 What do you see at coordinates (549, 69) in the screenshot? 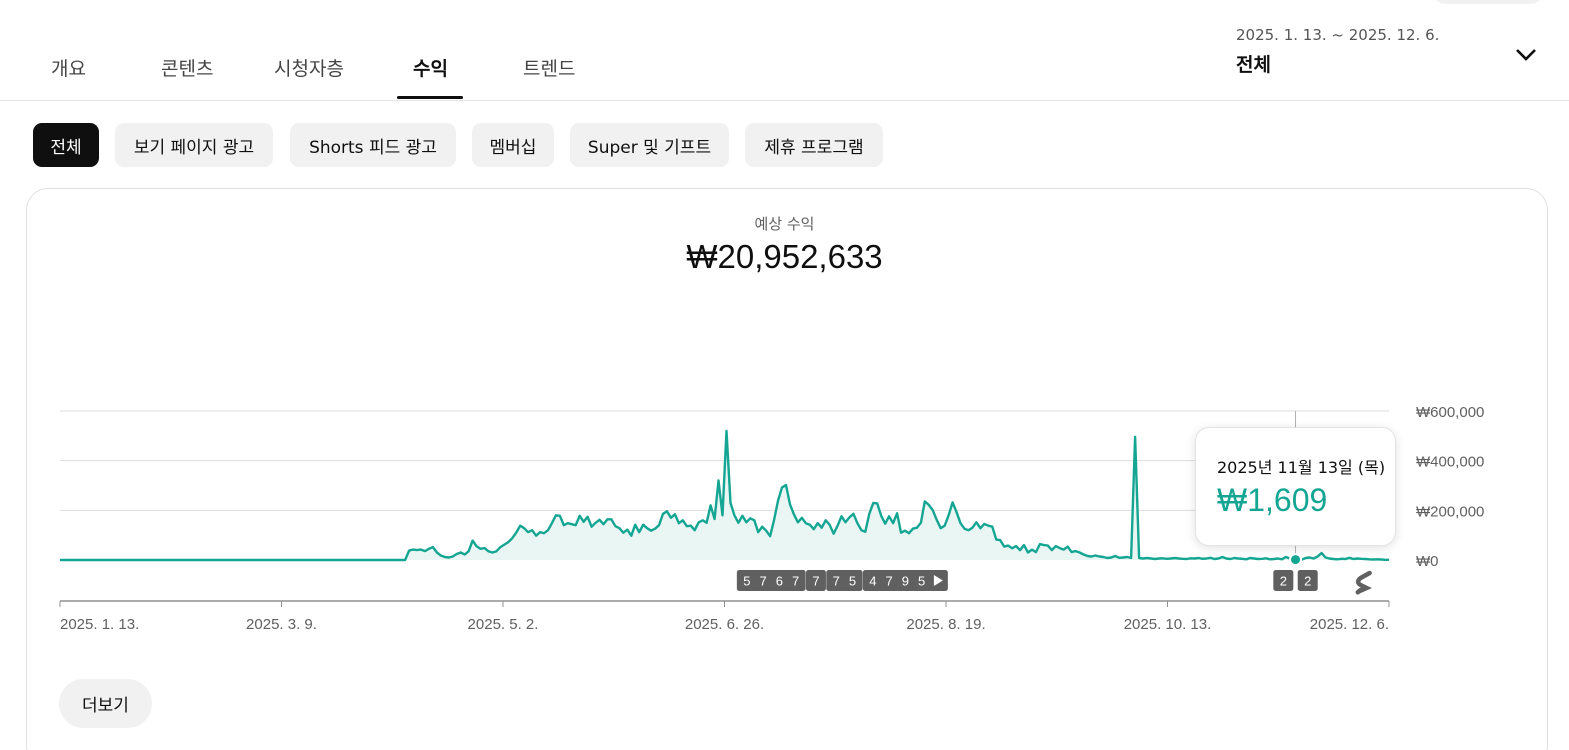
I see `tab-trends: 트렌드` at bounding box center [549, 69].